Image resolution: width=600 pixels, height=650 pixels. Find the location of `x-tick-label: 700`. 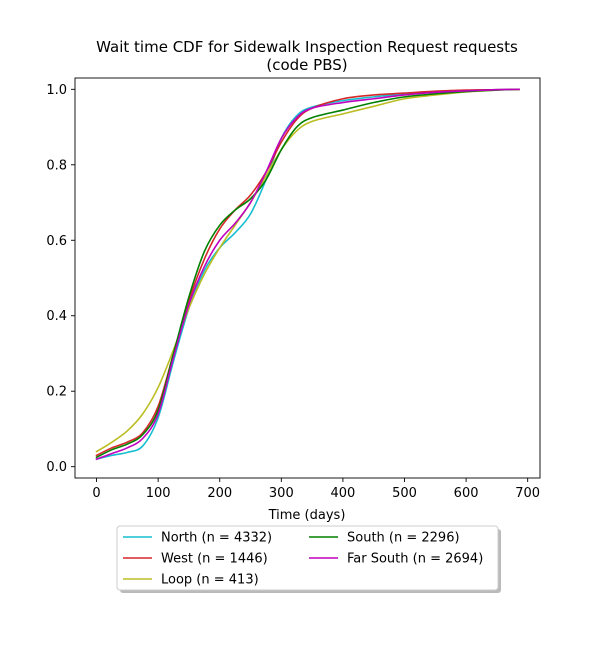

x-tick-label: 700 is located at coordinates (527, 493).